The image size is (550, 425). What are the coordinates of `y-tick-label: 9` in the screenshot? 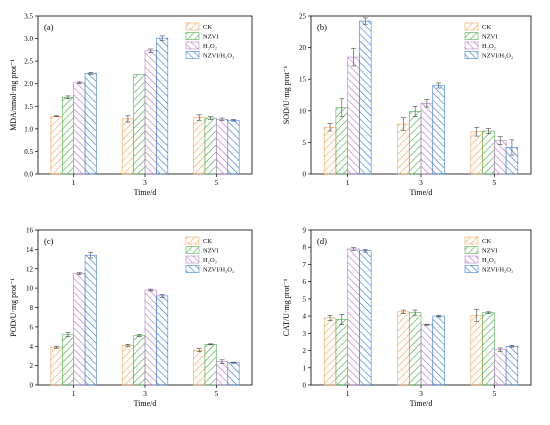 It's located at (305, 231).